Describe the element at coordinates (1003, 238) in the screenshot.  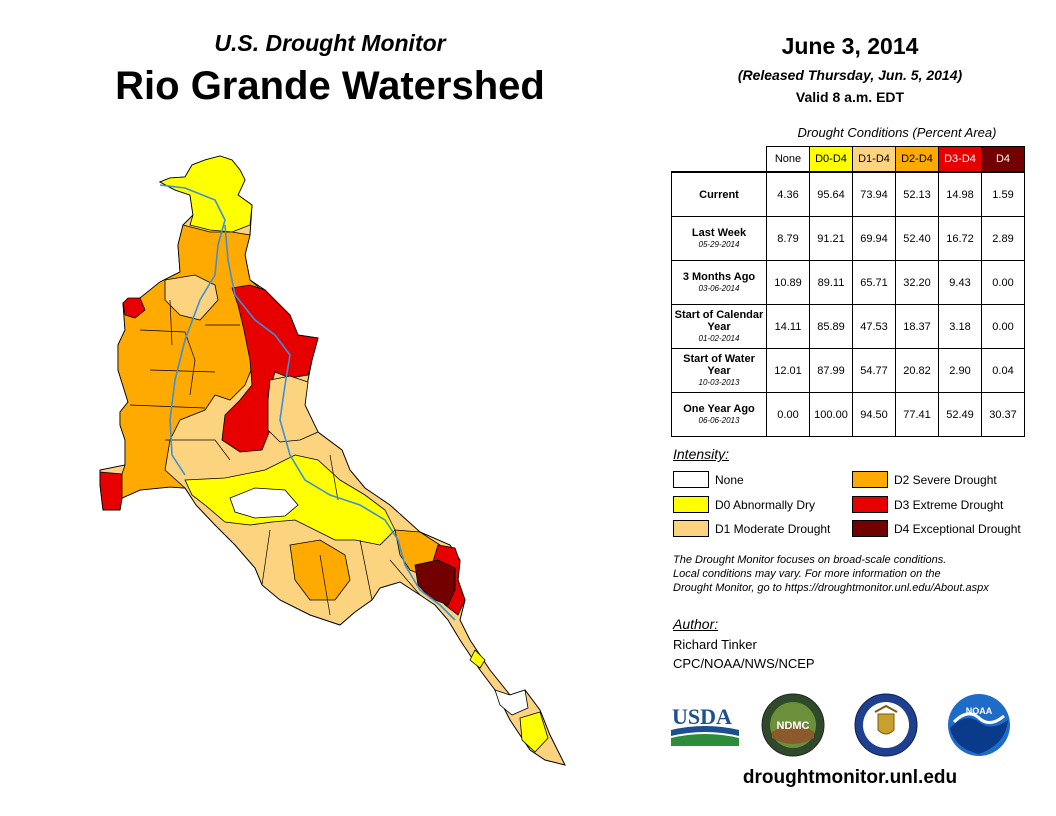
I see `table-cell: 2.89` at that location.